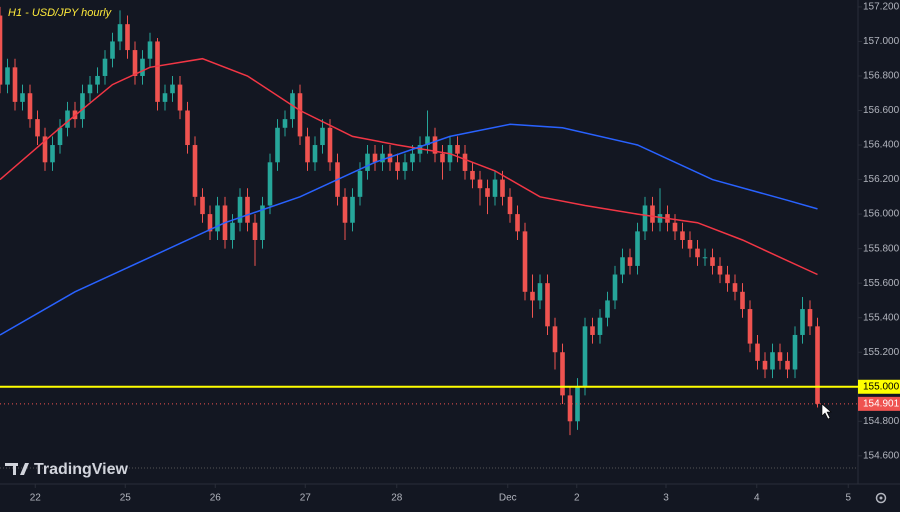 The height and width of the screenshot is (512, 900). What do you see at coordinates (60, 13) in the screenshot?
I see `chart-title: H1 - USD/JPY hourly` at bounding box center [60, 13].